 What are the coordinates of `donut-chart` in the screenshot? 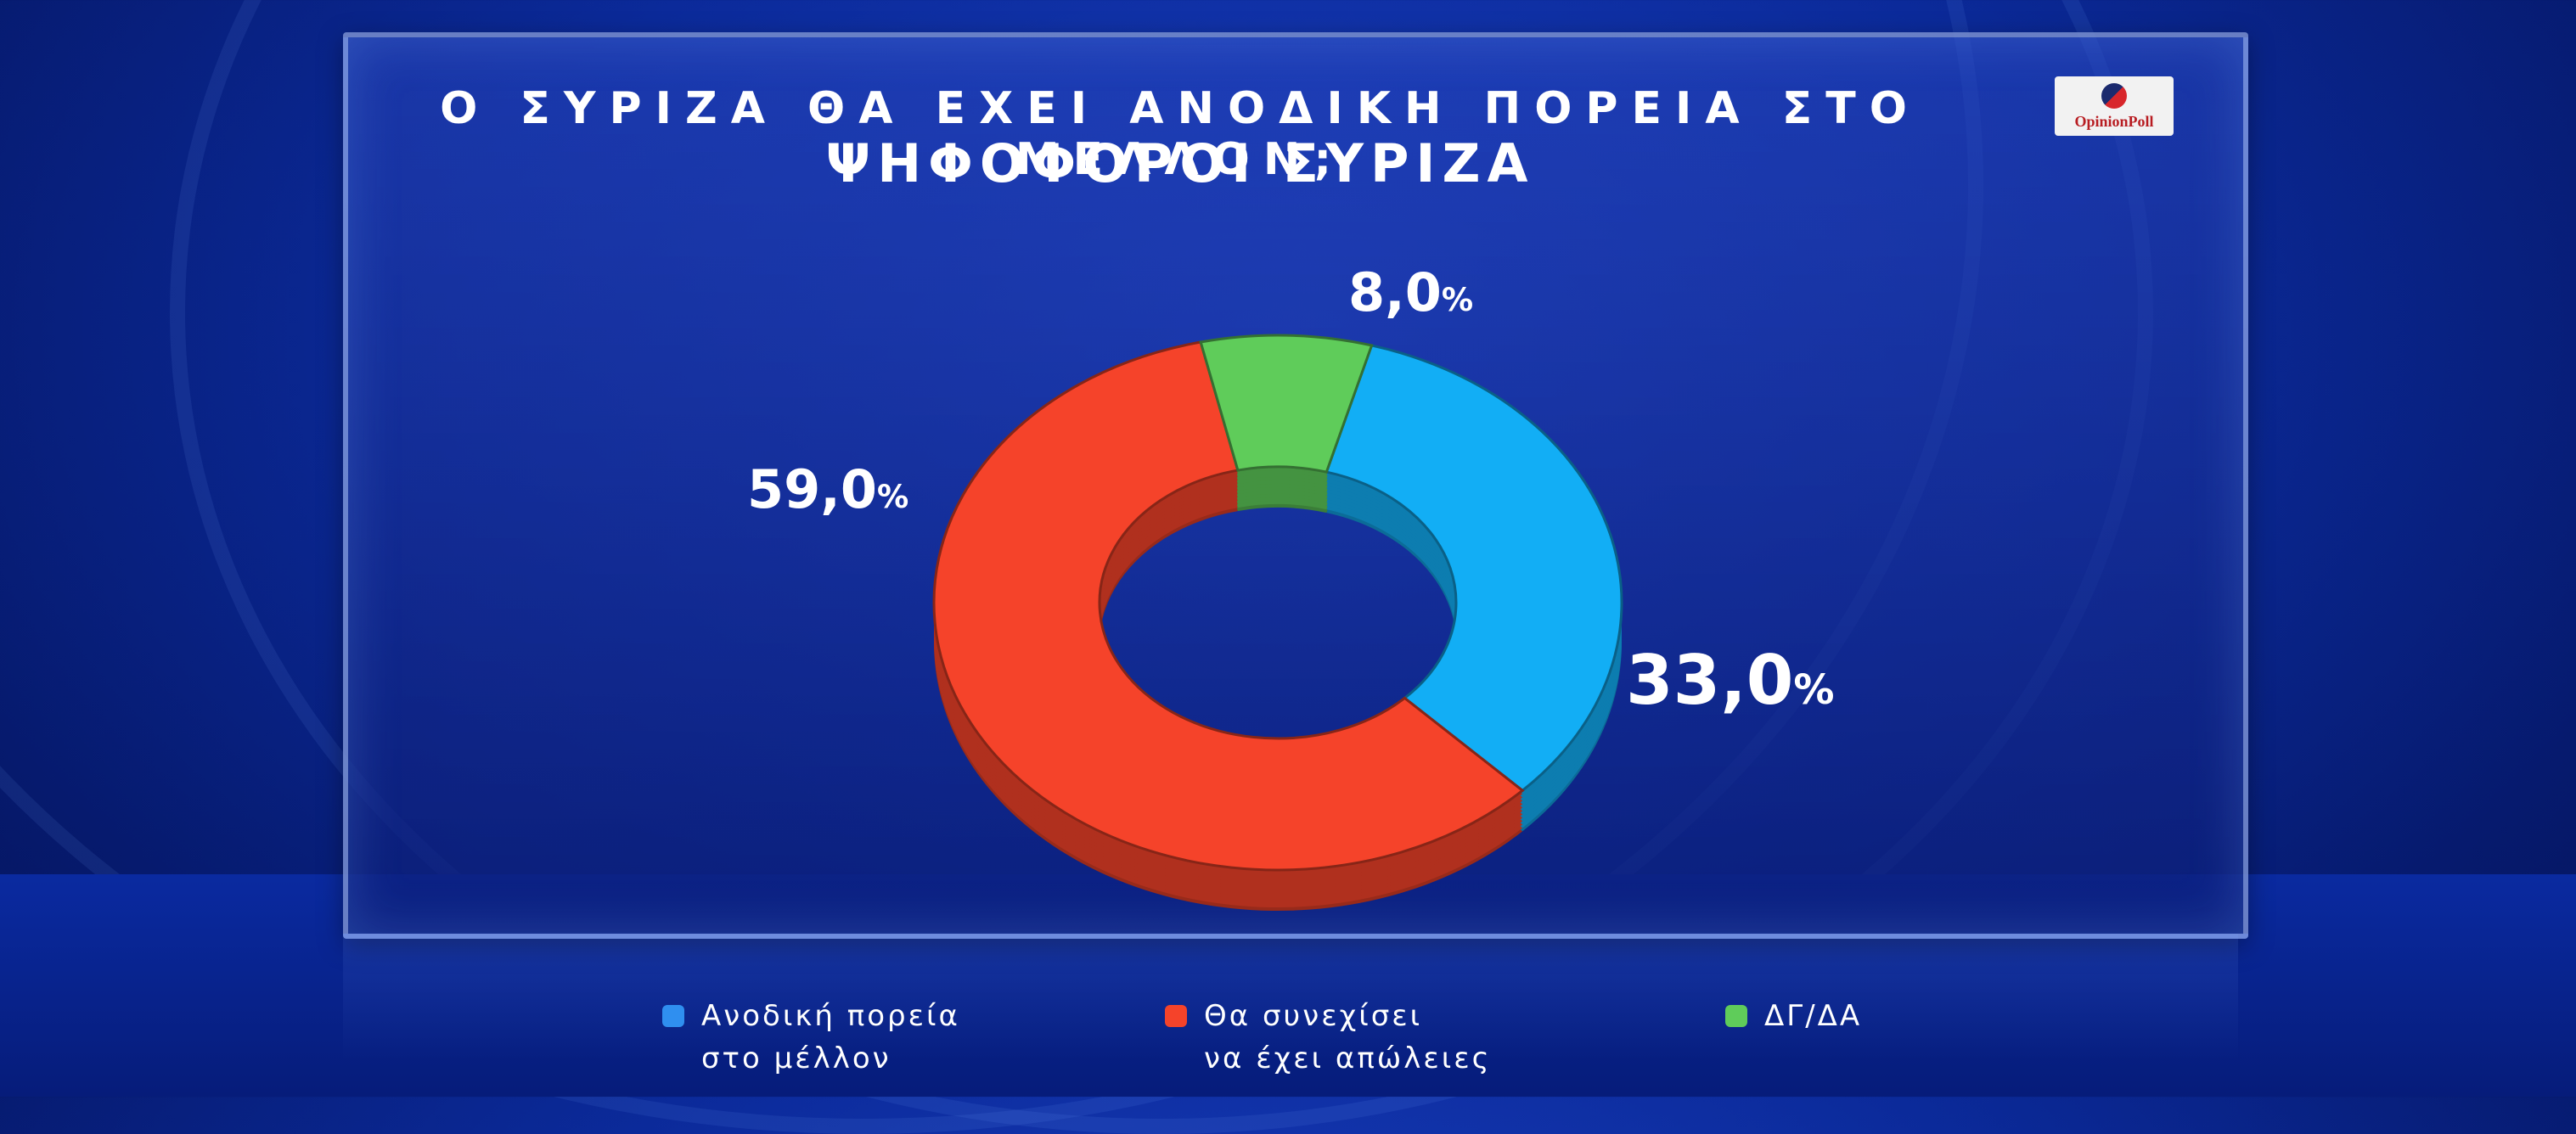 It's located at (1277, 622).